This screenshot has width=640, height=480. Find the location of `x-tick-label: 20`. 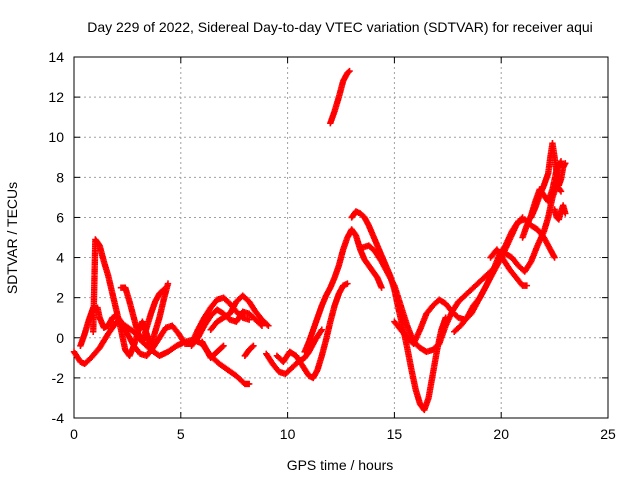

x-tick-label: 20 is located at coordinates (501, 434).